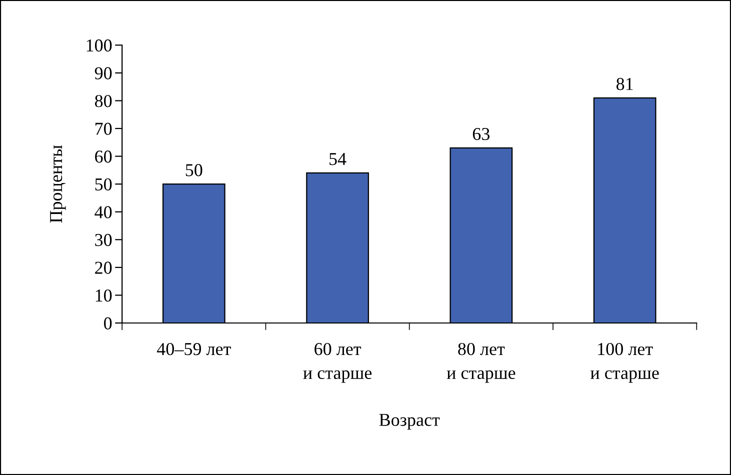 Image resolution: width=731 pixels, height=475 pixels. Describe the element at coordinates (58, 184) in the screenshot. I see `y-axis-title: Проценты` at that location.